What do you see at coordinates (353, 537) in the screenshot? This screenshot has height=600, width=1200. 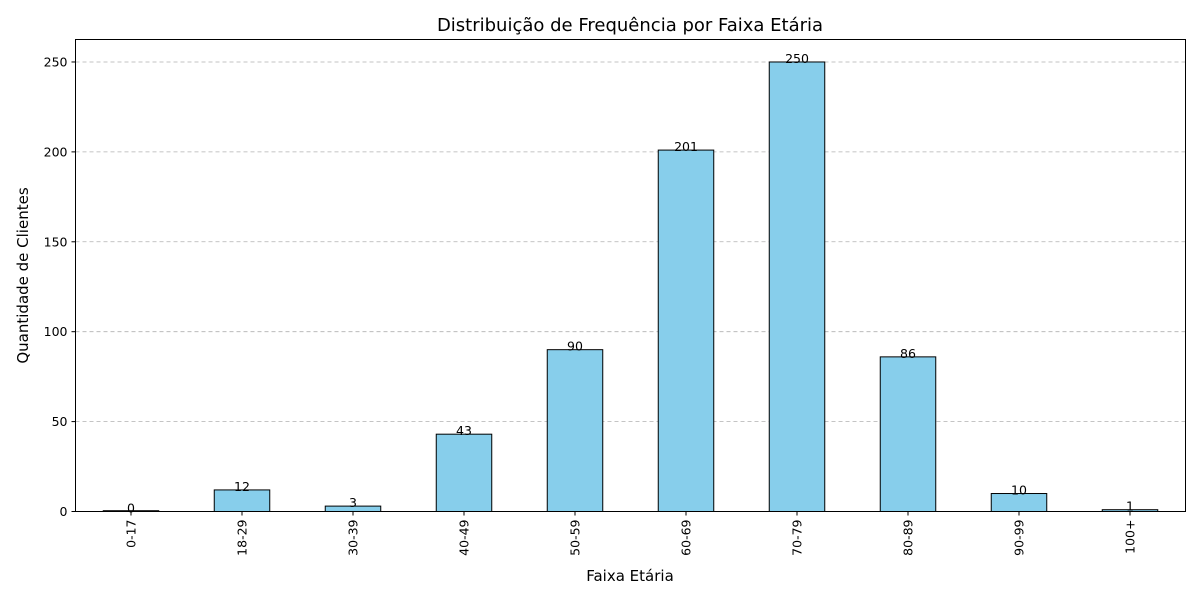 I see `x-tick-label: 30-39` at bounding box center [353, 537].